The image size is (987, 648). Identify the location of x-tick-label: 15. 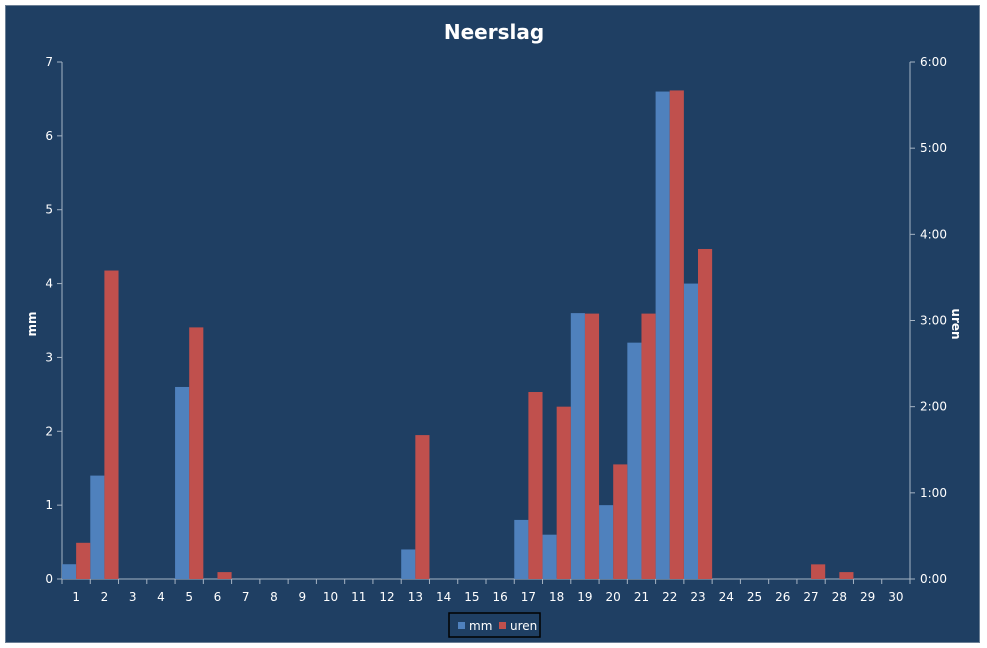
(471, 597).